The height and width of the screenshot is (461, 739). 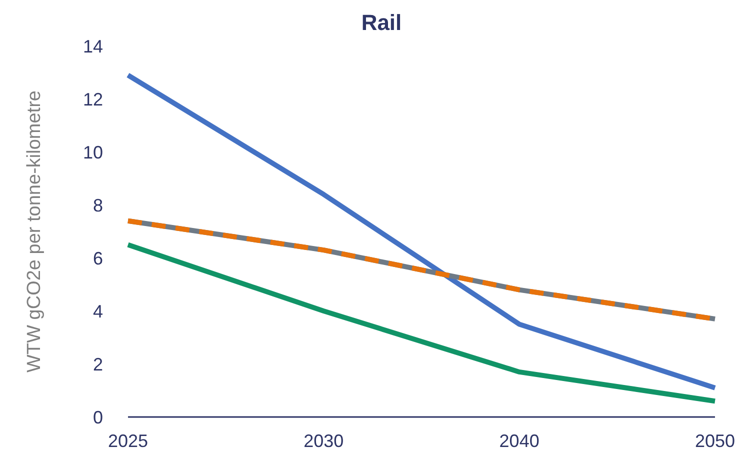 I want to click on x-tick-label: 2025, so click(x=128, y=441).